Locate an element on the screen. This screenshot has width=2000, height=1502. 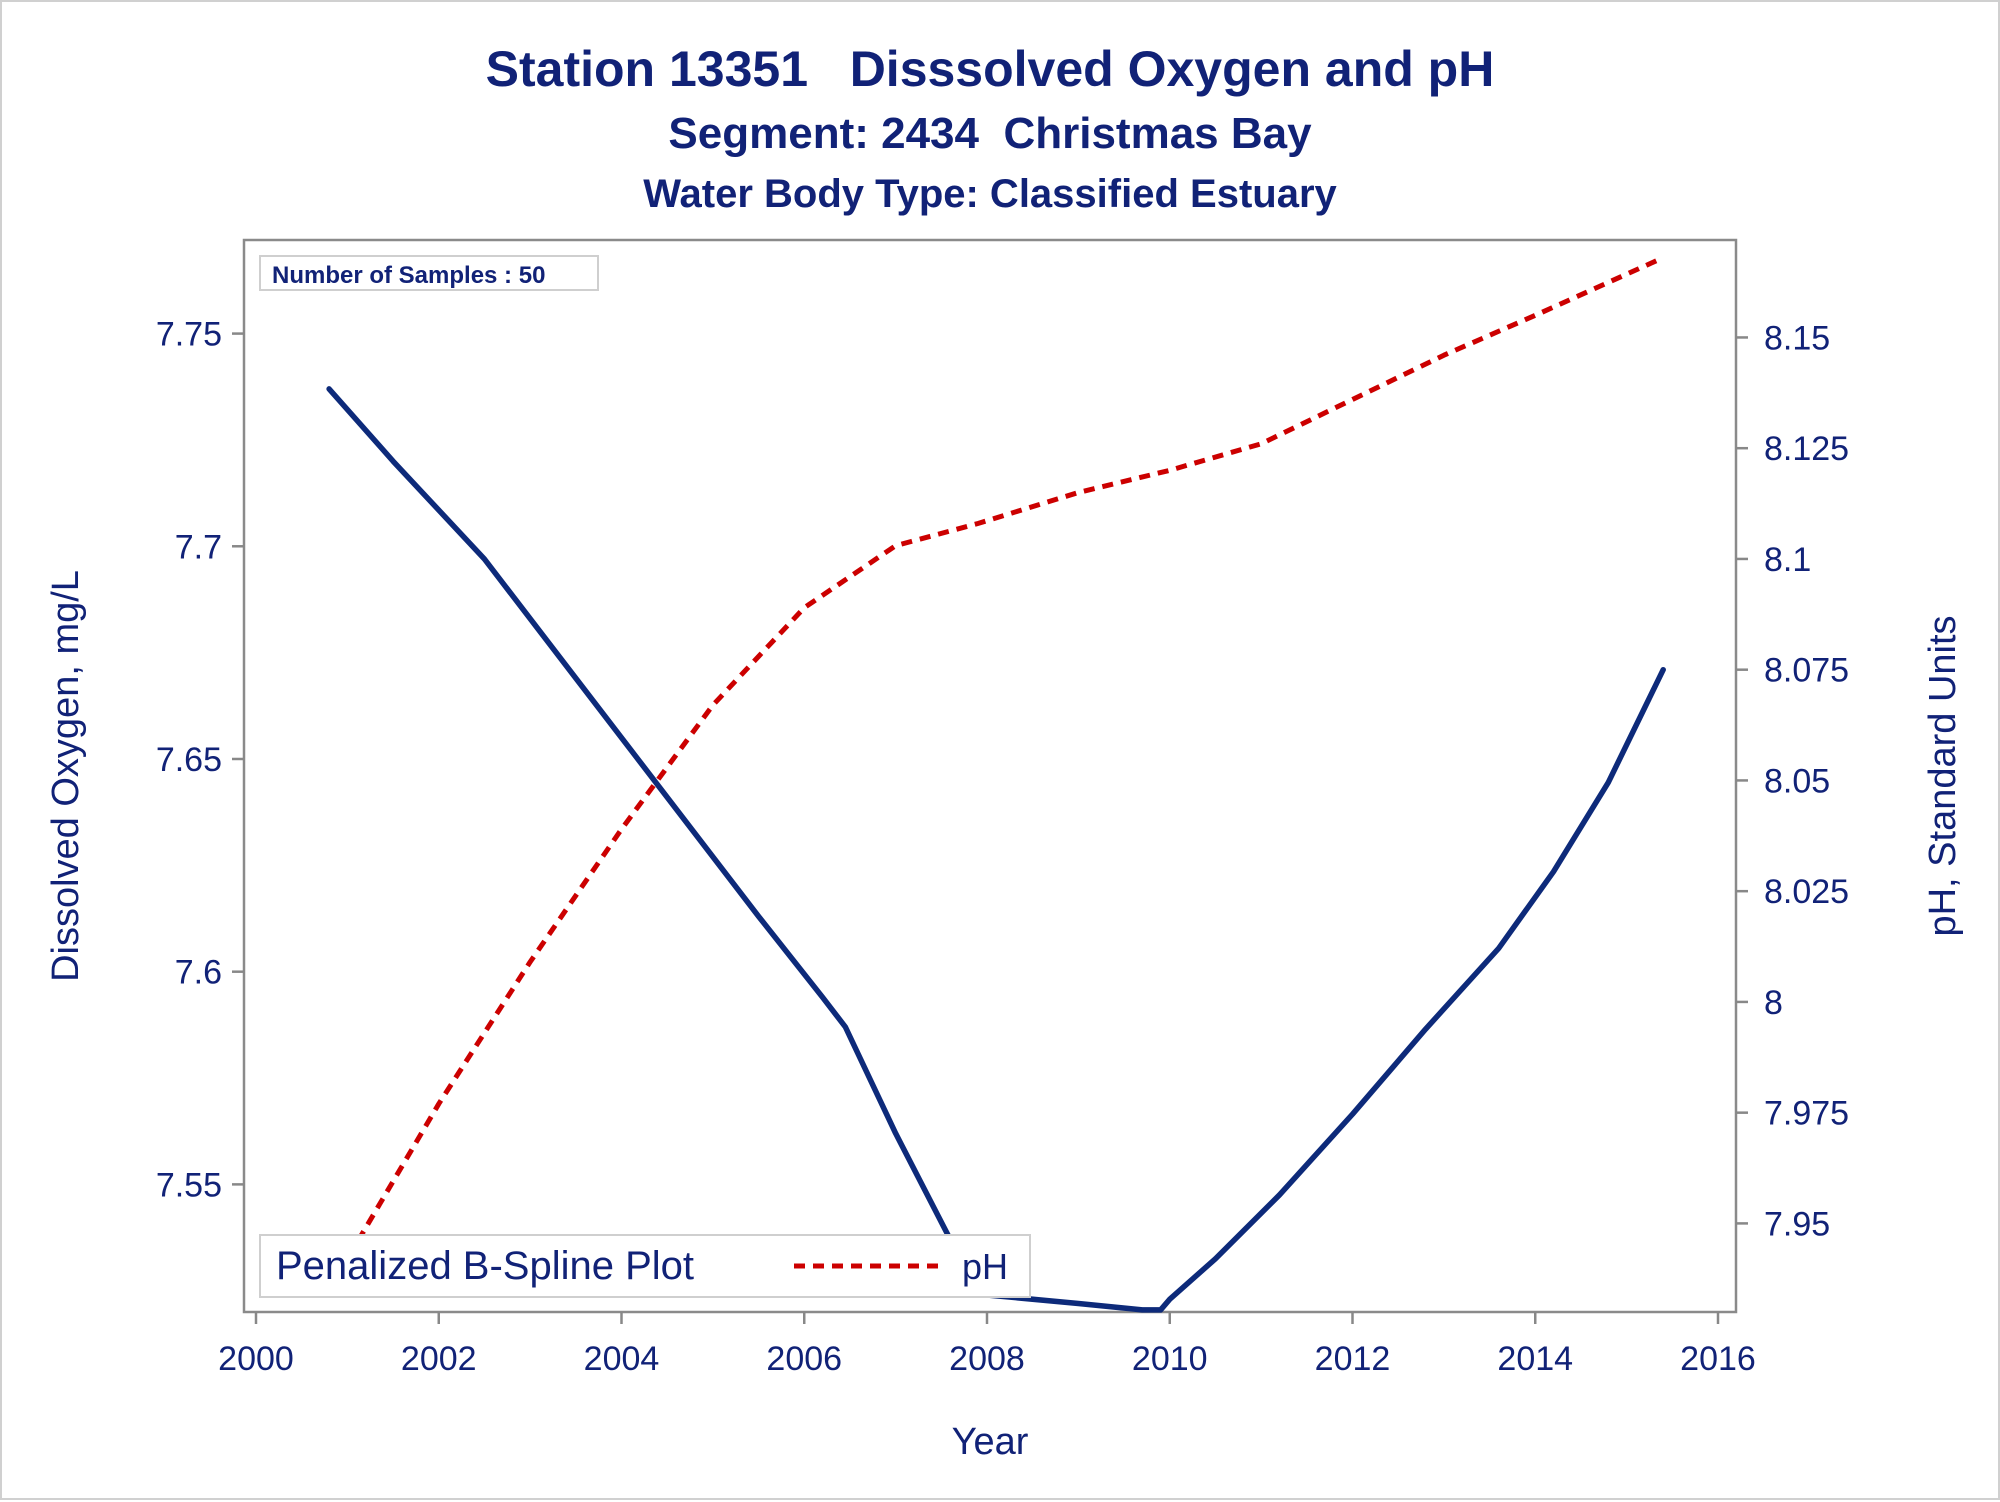
x-axis: 2000 2002 2004 2006 2008 2010 2012 2014 2016 is located at coordinates (987, 1345).